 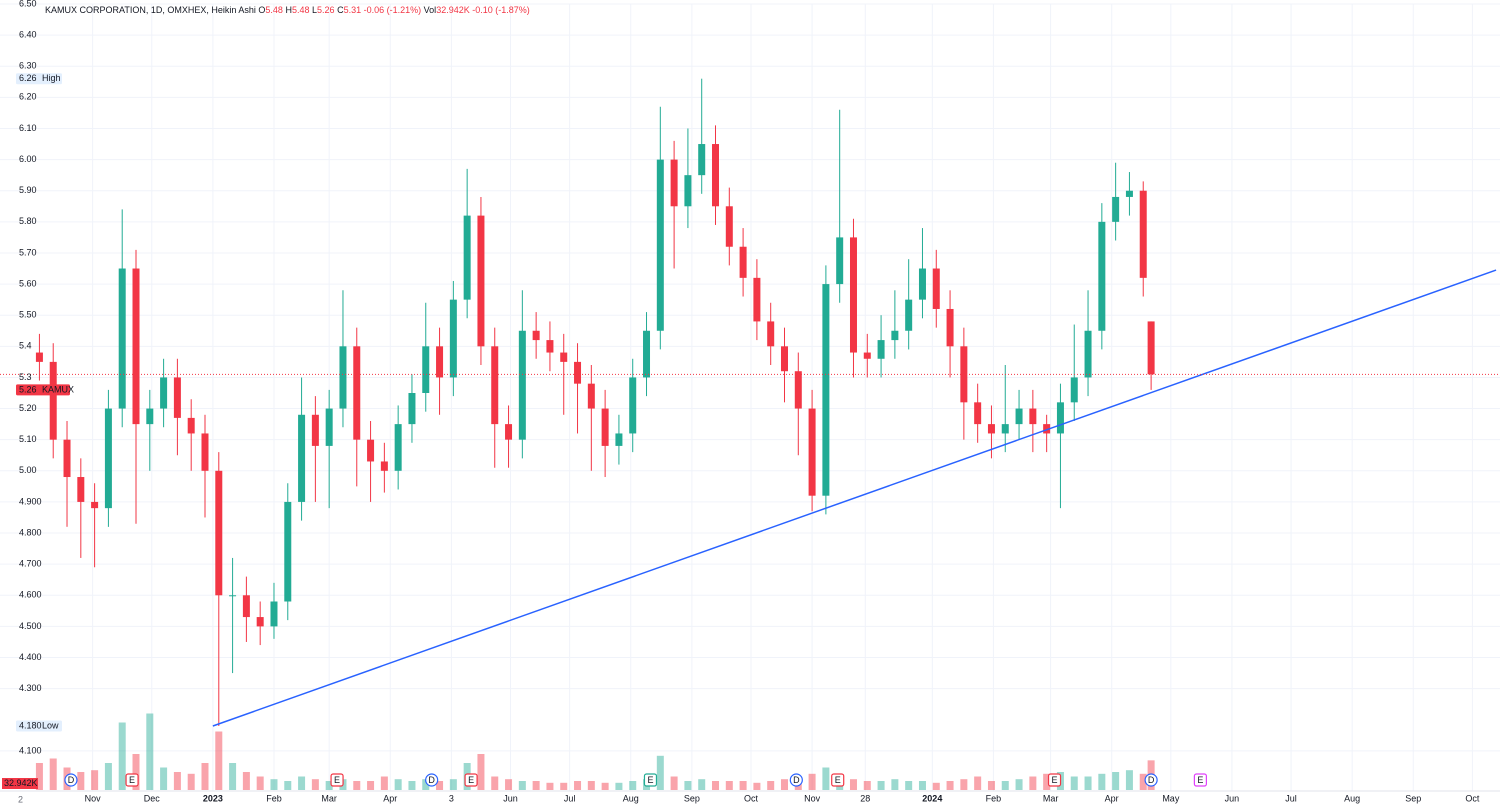 I want to click on legend-item: -0.10 (-1.87%), so click(x=501, y=10).